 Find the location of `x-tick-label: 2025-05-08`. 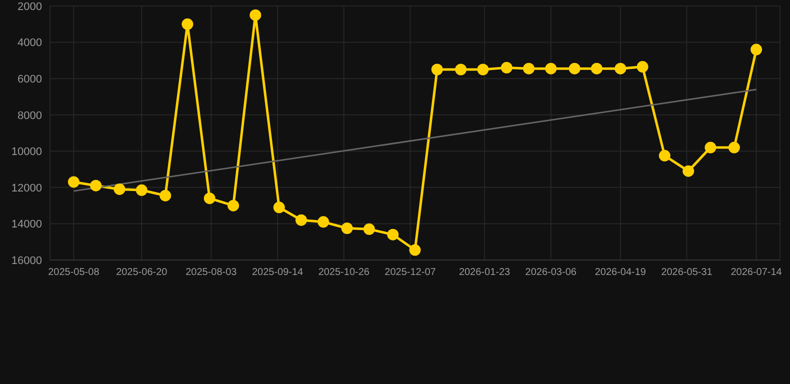

x-tick-label: 2025-05-08 is located at coordinates (74, 272).